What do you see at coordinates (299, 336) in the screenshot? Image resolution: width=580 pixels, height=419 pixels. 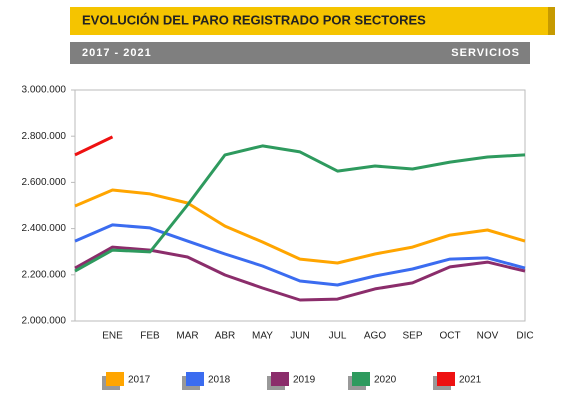 I see `x-tick-label: JUN` at bounding box center [299, 336].